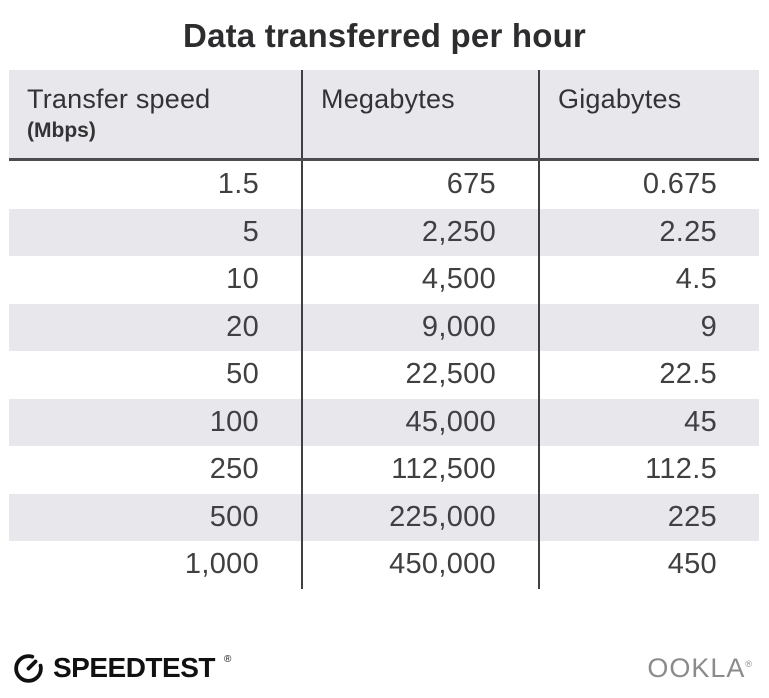  What do you see at coordinates (421, 280) in the screenshot?
I see `table-cell: 4,500` at bounding box center [421, 280].